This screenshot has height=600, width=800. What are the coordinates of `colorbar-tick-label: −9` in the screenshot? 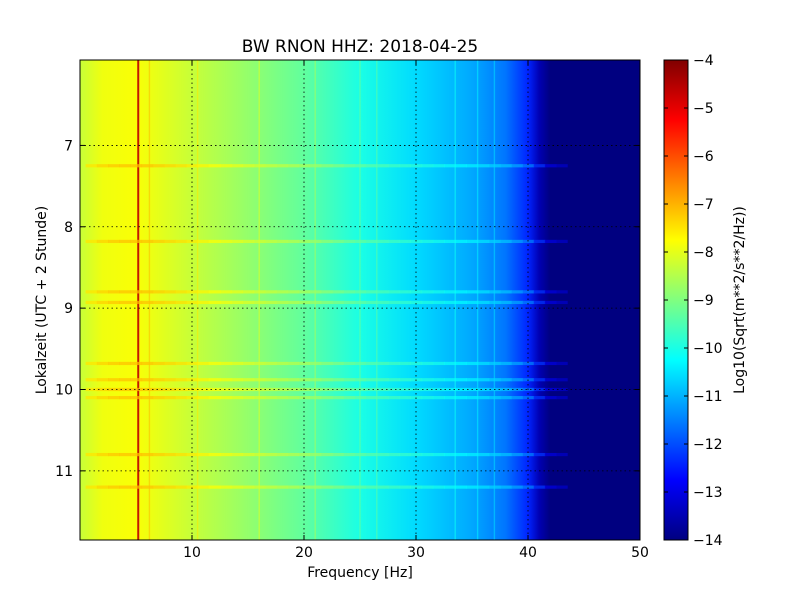 It's located at (703, 301).